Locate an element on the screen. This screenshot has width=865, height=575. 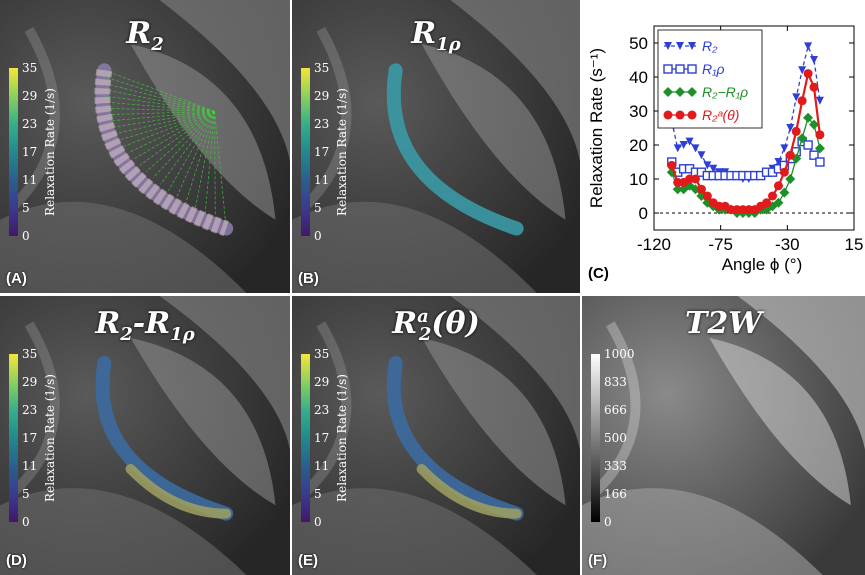
y-tick-label: 40 is located at coordinates (638, 77).